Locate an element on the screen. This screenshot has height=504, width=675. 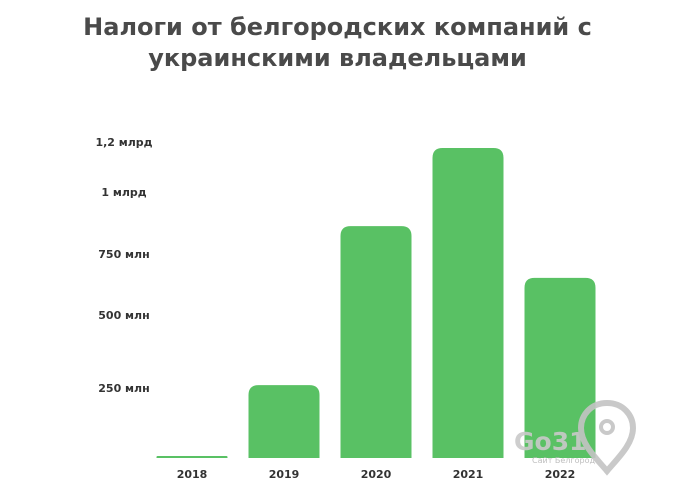
y-tick-label: 250 млн is located at coordinates (123, 388).